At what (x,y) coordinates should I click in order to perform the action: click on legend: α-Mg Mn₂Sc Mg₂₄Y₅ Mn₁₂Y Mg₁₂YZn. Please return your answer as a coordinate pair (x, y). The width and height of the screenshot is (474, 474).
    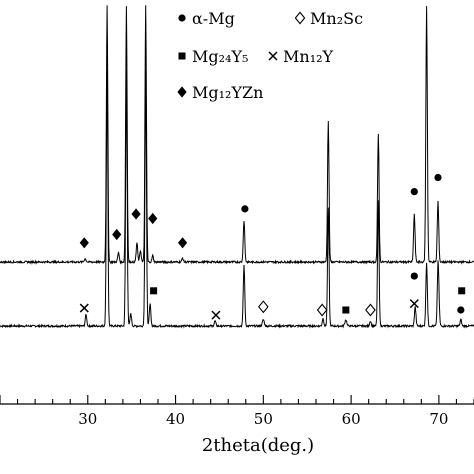
    Looking at the image, I should click on (293, 64).